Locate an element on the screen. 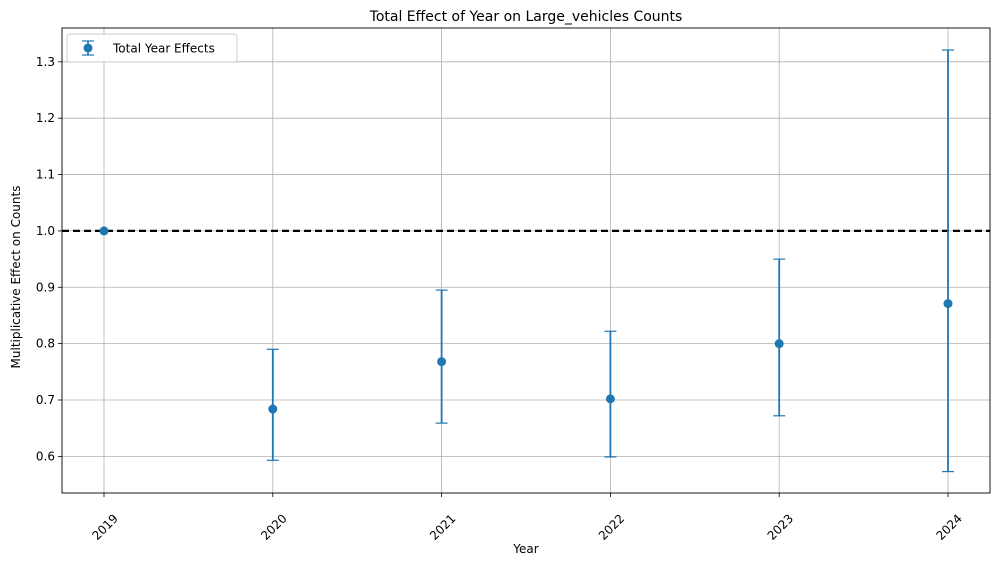 The height and width of the screenshot is (566, 1001). x-tick-label: 2020 is located at coordinates (273, 526).